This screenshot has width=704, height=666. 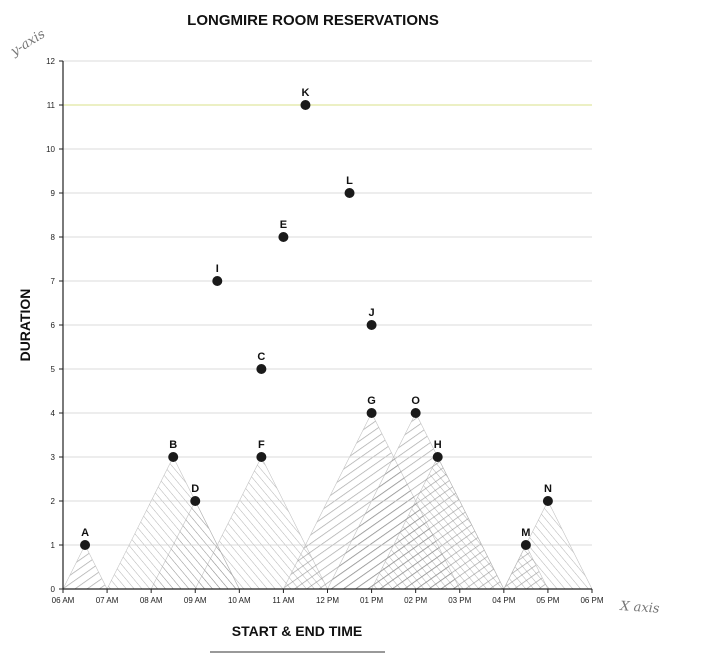 I want to click on data-point-l, so click(x=349, y=193).